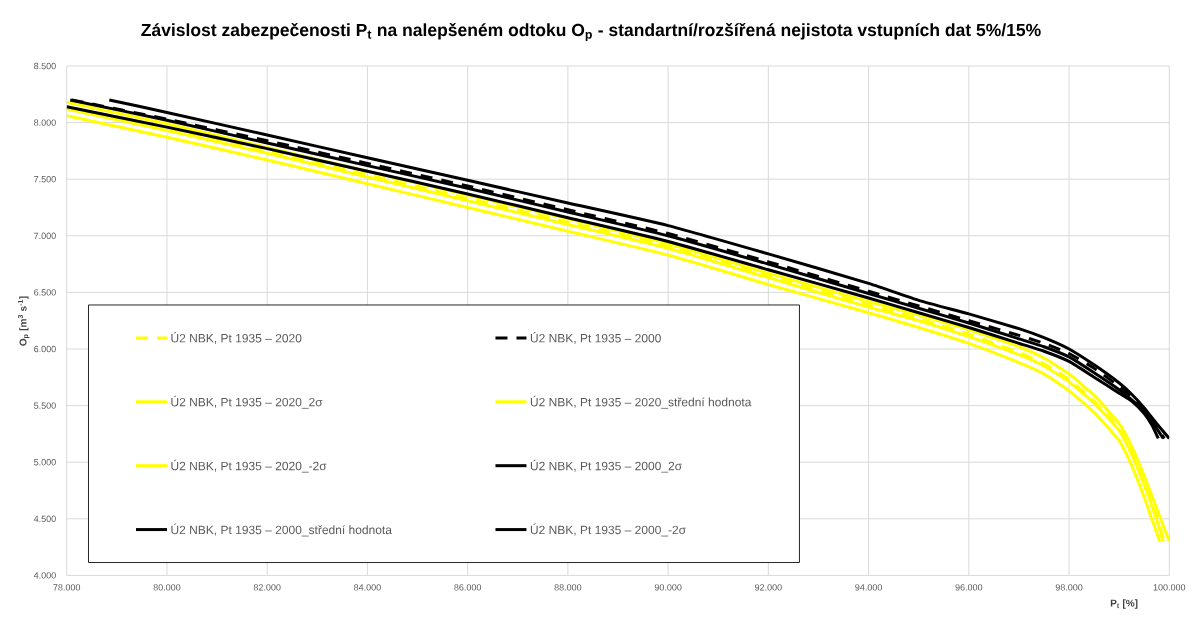 Image resolution: width=1202 pixels, height=619 pixels. What do you see at coordinates (267, 587) in the screenshot?
I see `x-tick-label: 82.000` at bounding box center [267, 587].